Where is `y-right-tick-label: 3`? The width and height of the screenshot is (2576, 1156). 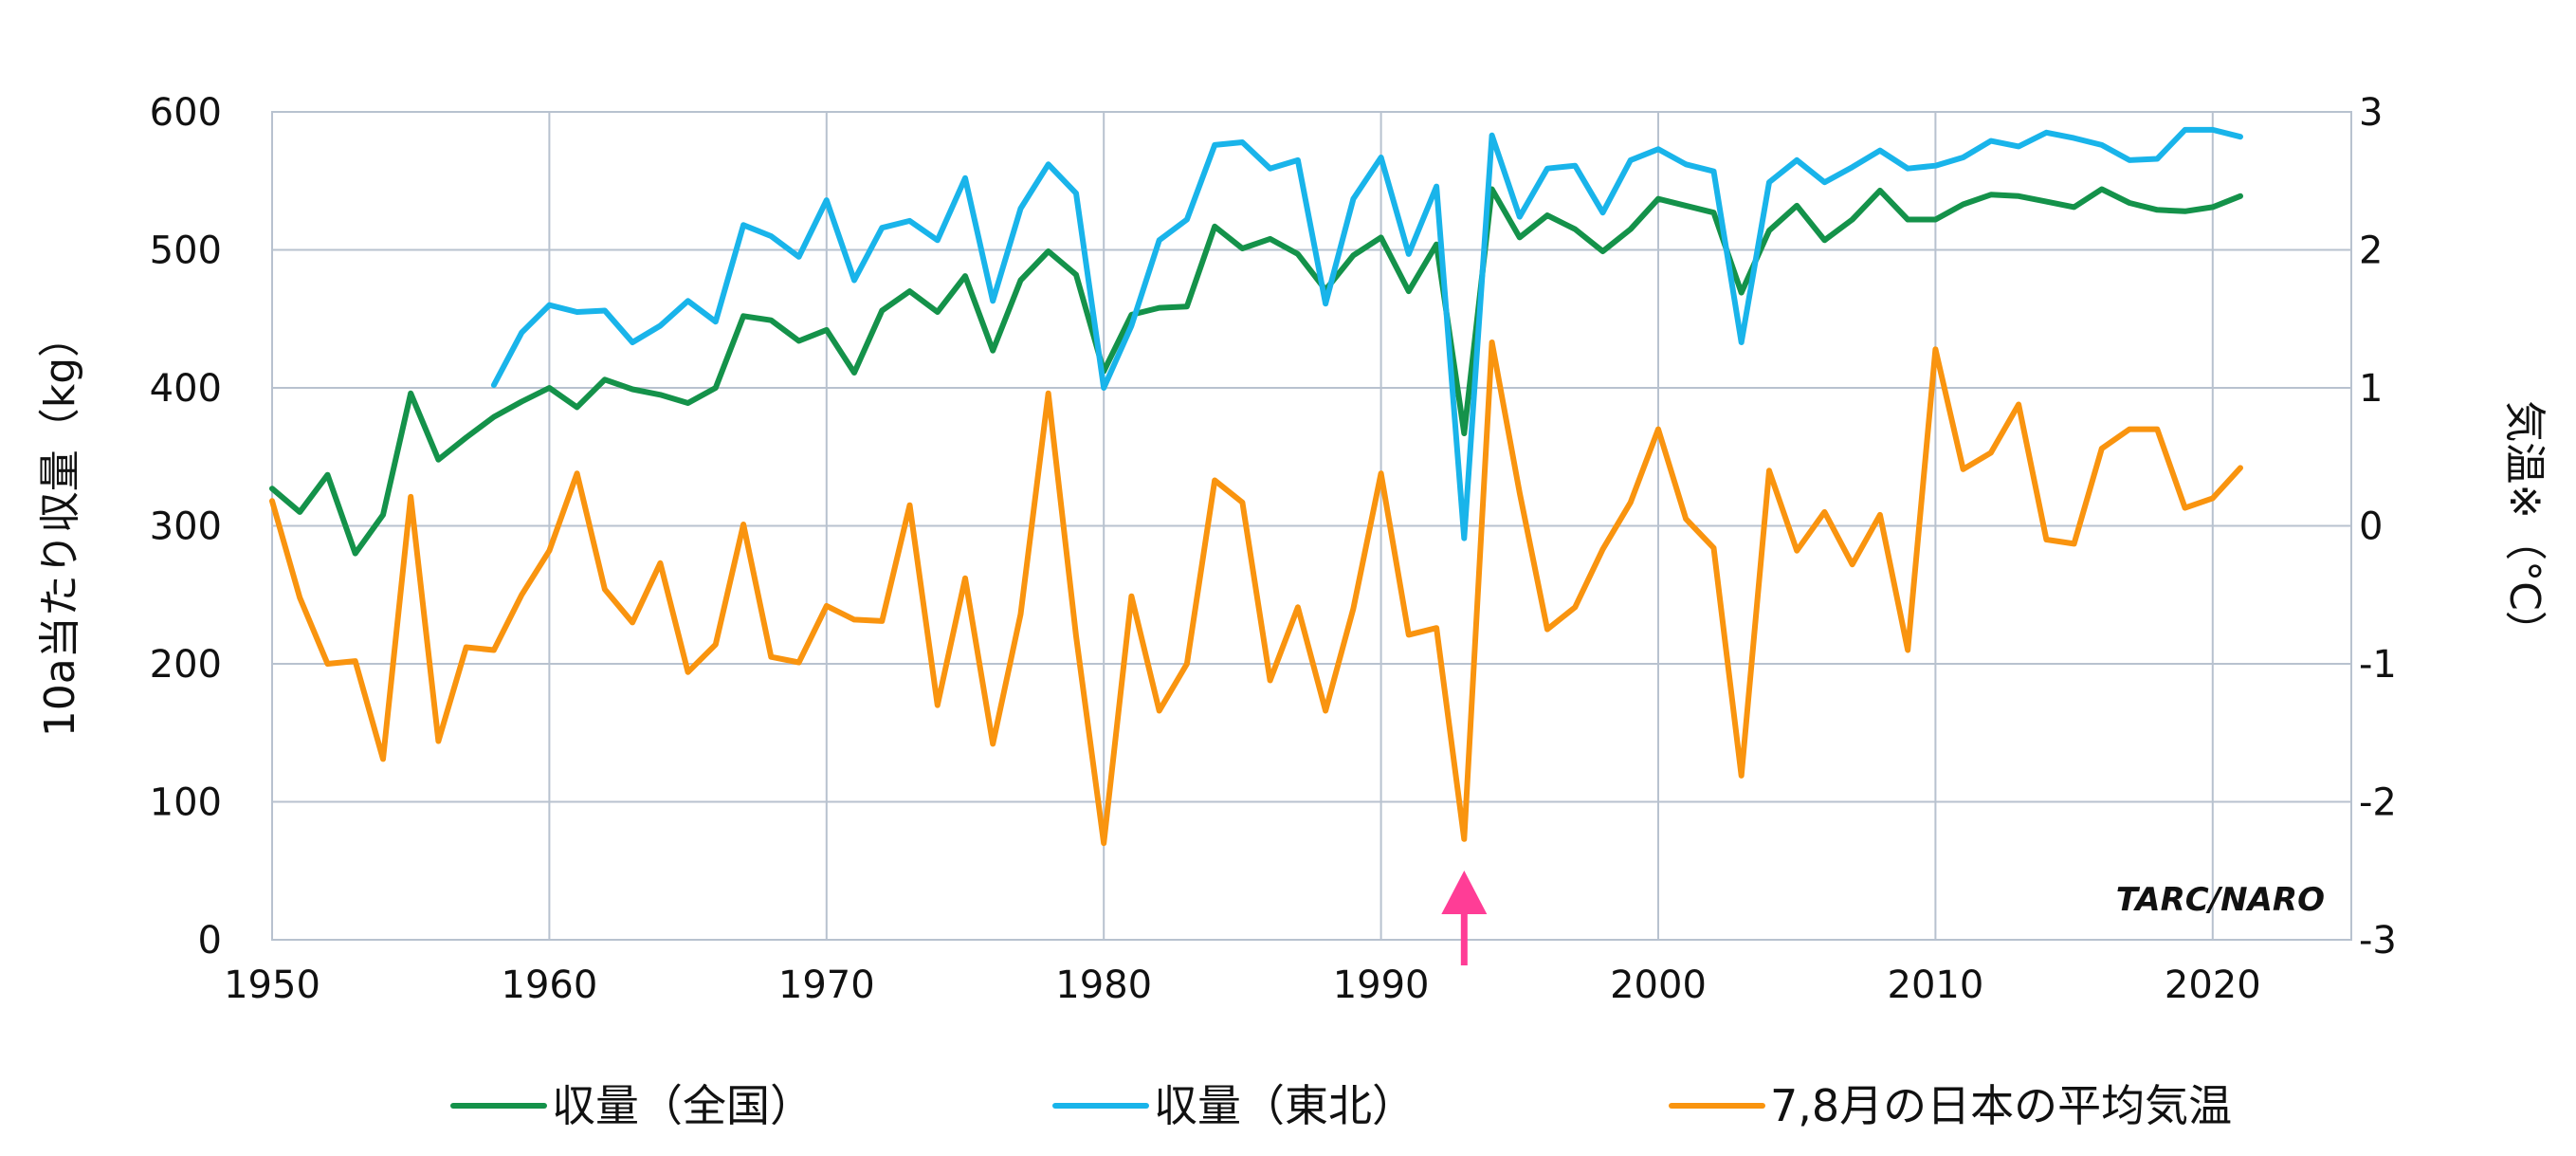
y-right-tick-label: 3 is located at coordinates (2371, 113).